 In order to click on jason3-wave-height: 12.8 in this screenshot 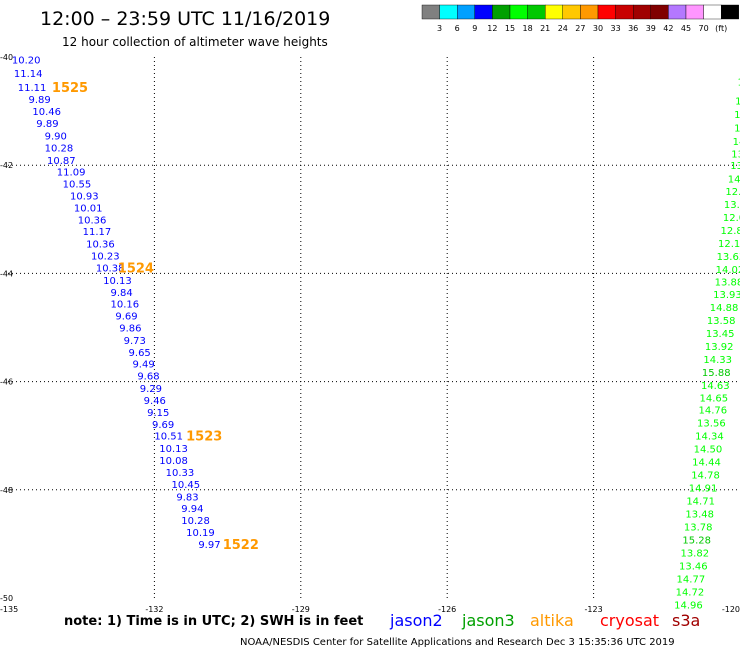, I will do `click(732, 192)`.